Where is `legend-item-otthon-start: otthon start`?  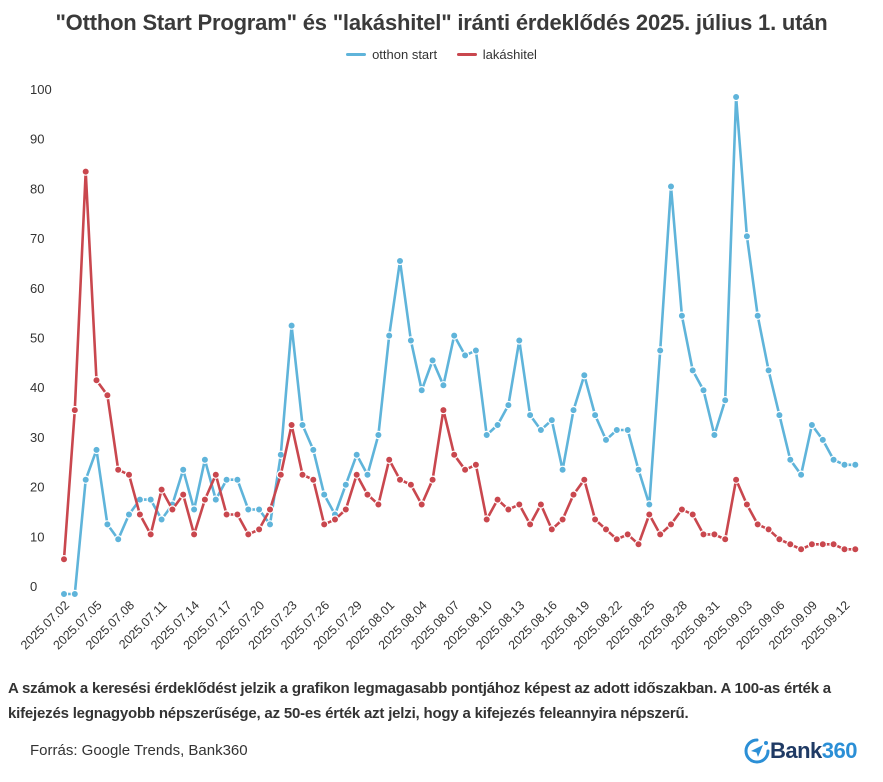
legend-item-otthon-start: otthon start is located at coordinates (391, 54).